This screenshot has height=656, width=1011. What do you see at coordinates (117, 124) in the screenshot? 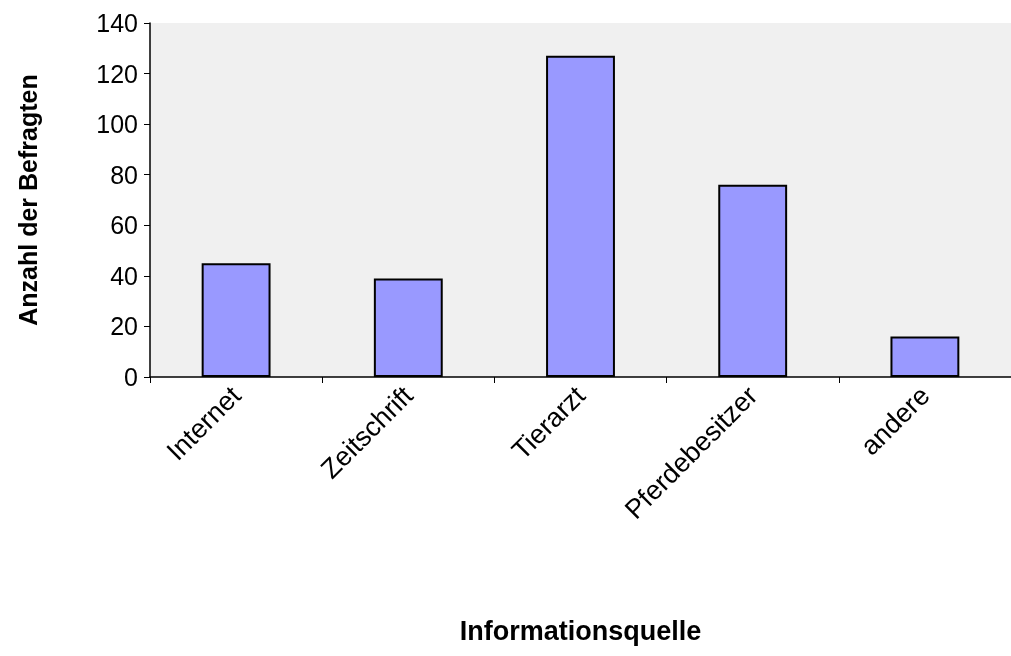
I see `y-tick-label: 100` at bounding box center [117, 124].